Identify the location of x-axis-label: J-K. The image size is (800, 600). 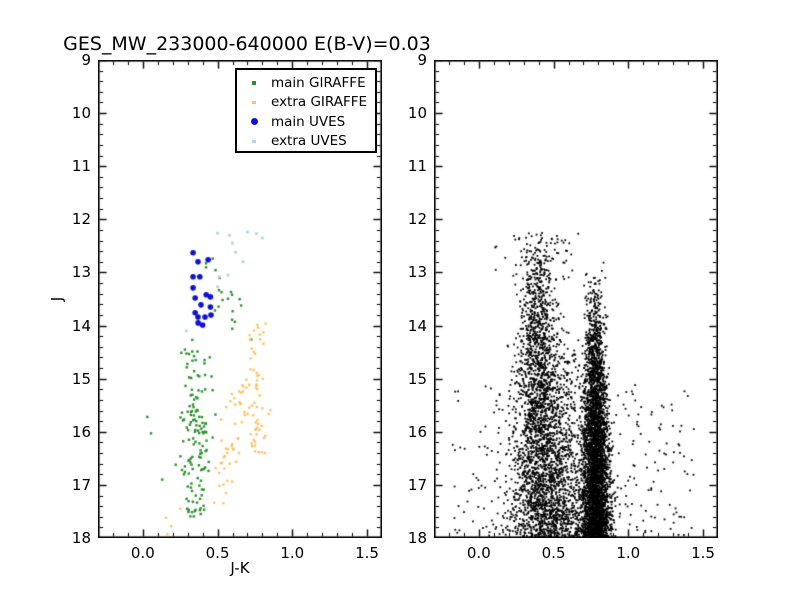
(240, 568).